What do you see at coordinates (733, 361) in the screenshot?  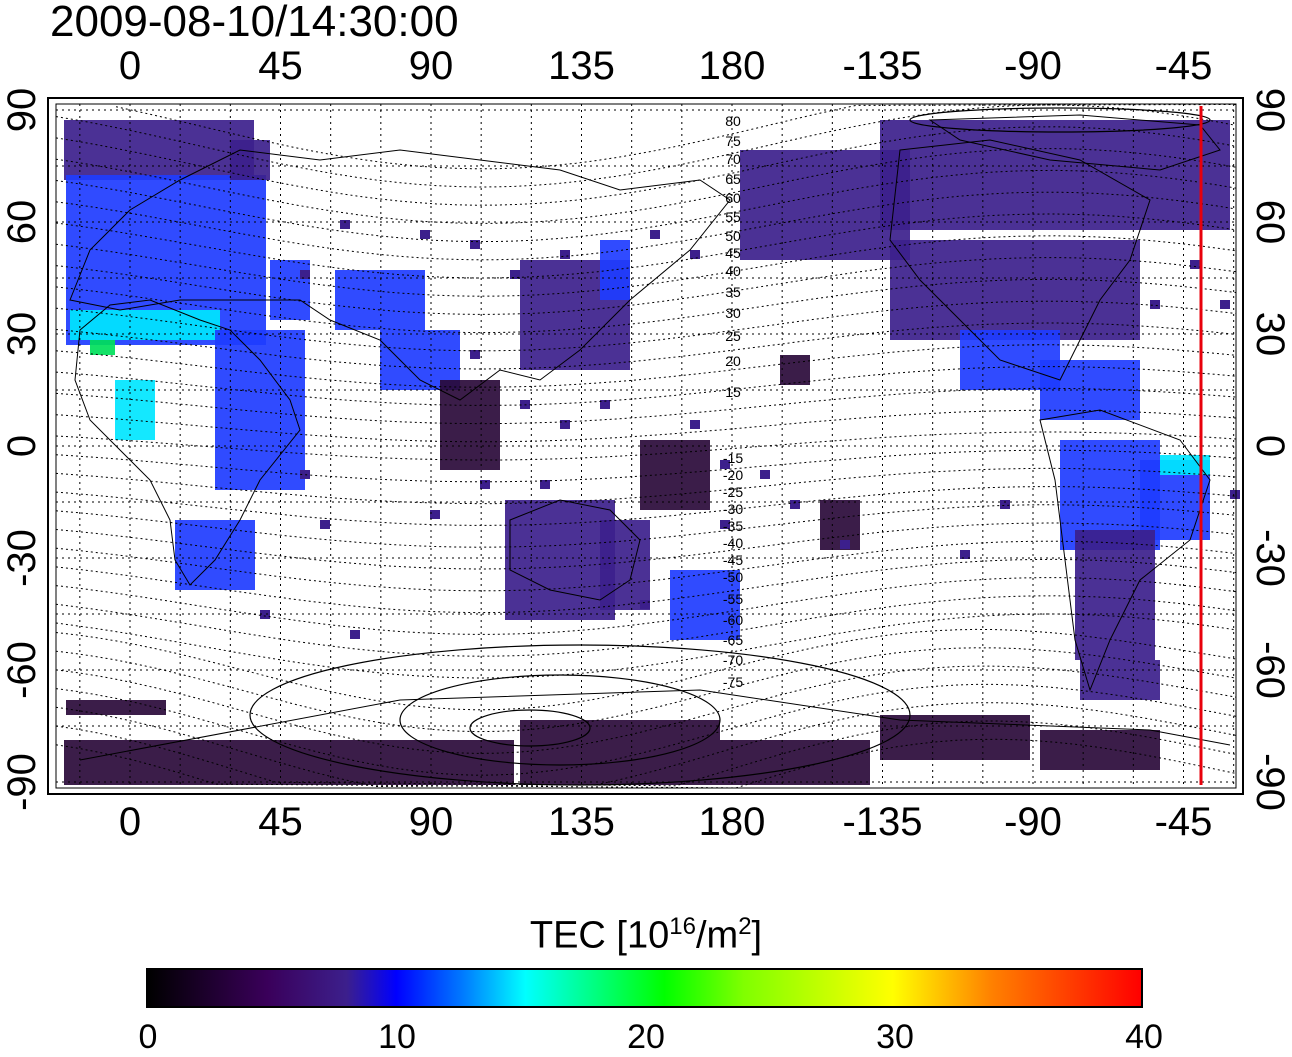 I see `contour-label: 20` at bounding box center [733, 361].